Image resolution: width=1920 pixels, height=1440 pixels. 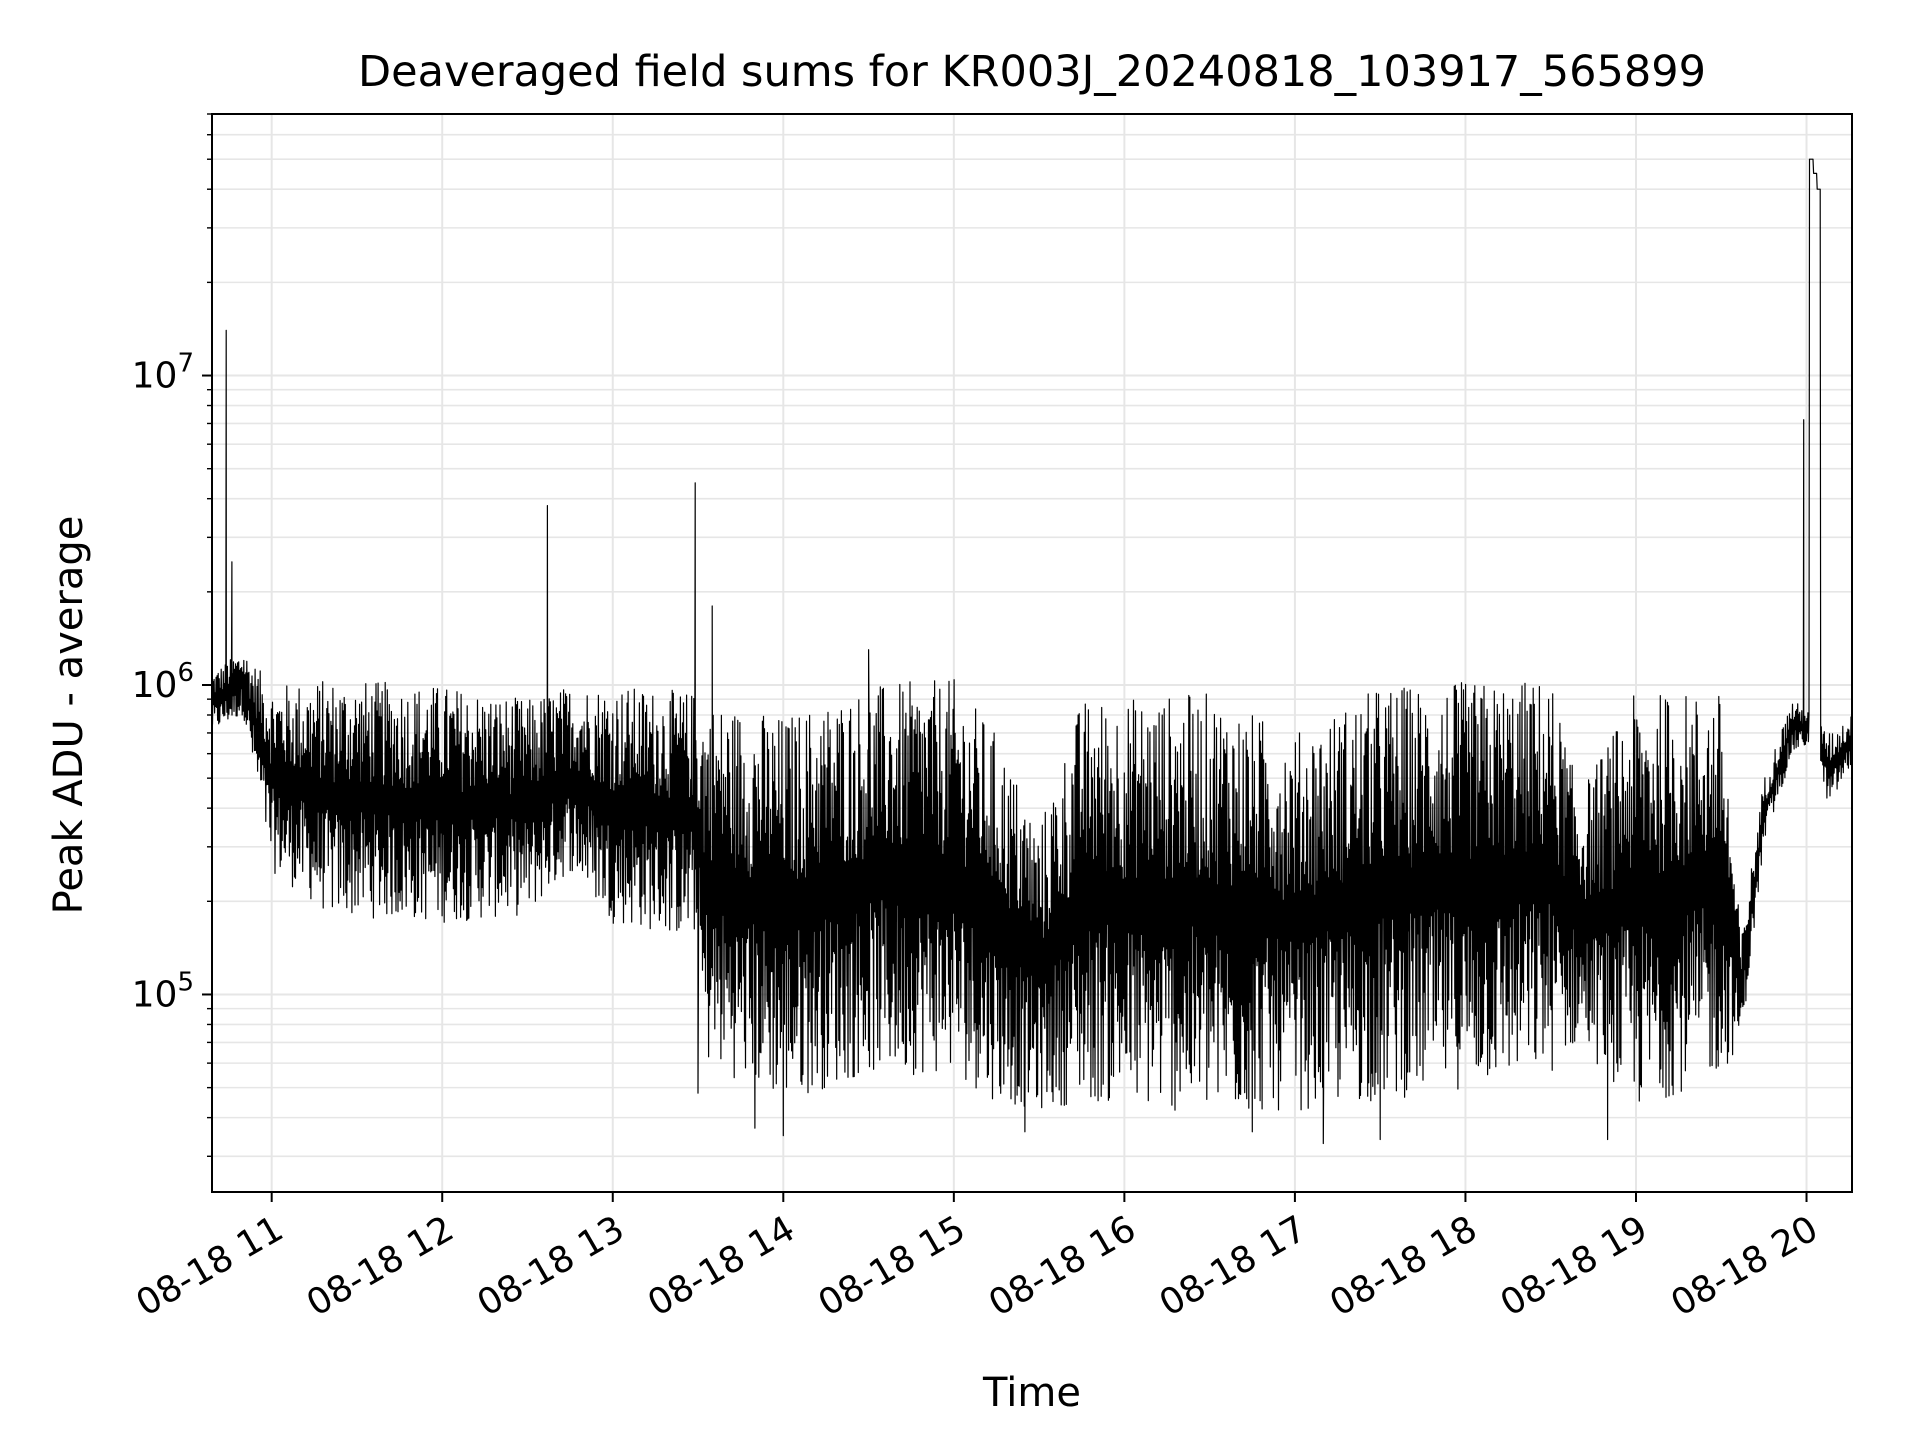 I want to click on y-axis-label: Peak ADU - average, so click(x=69, y=715).